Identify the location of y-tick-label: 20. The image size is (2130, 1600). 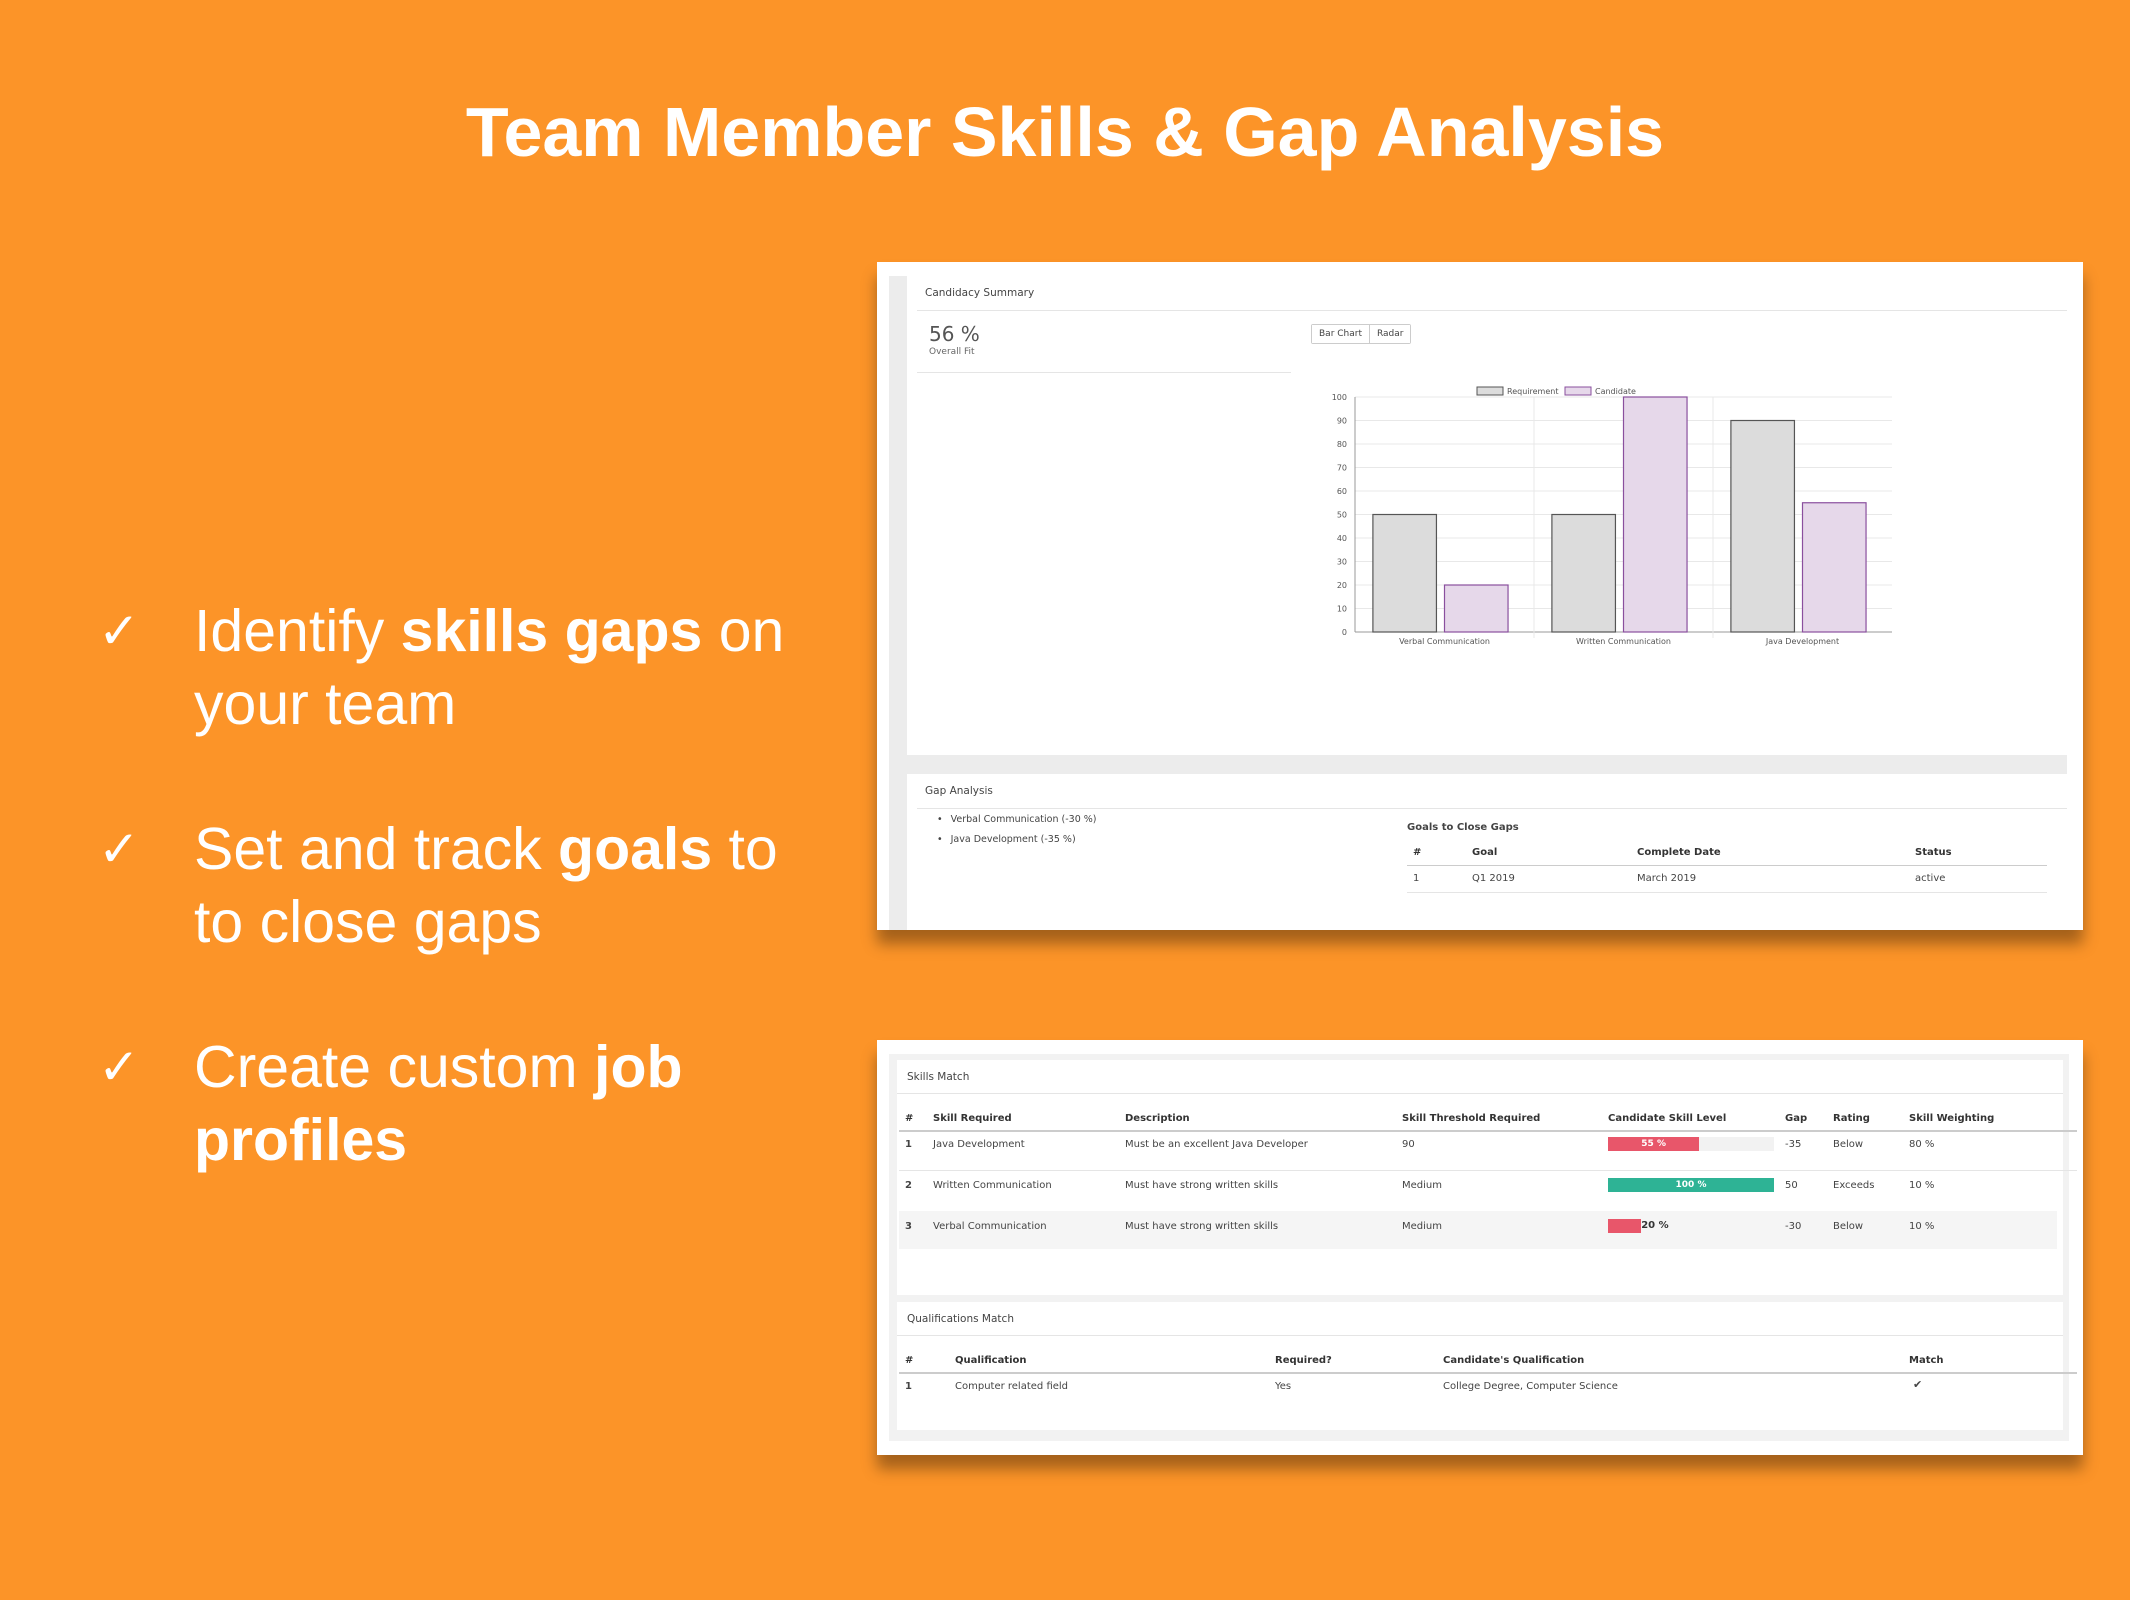
(1342, 585).